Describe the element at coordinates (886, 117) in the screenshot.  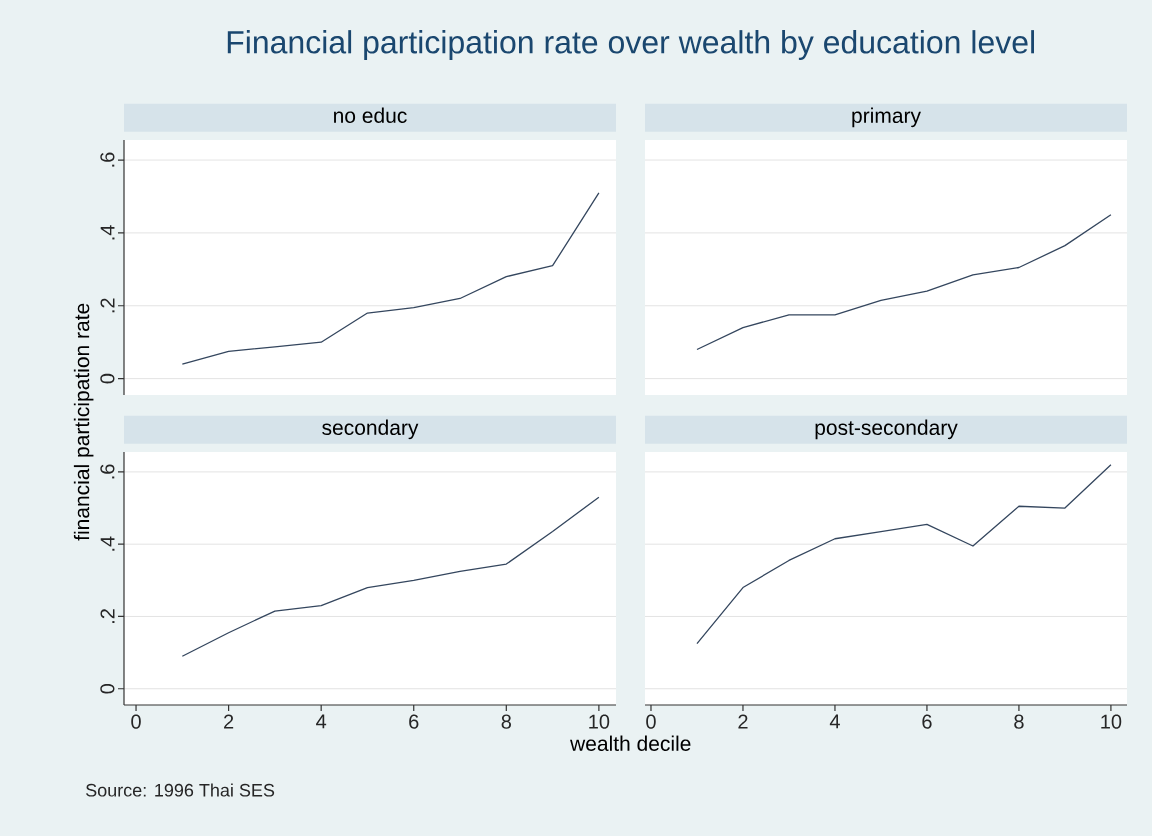
I see `chart-title: primary` at that location.